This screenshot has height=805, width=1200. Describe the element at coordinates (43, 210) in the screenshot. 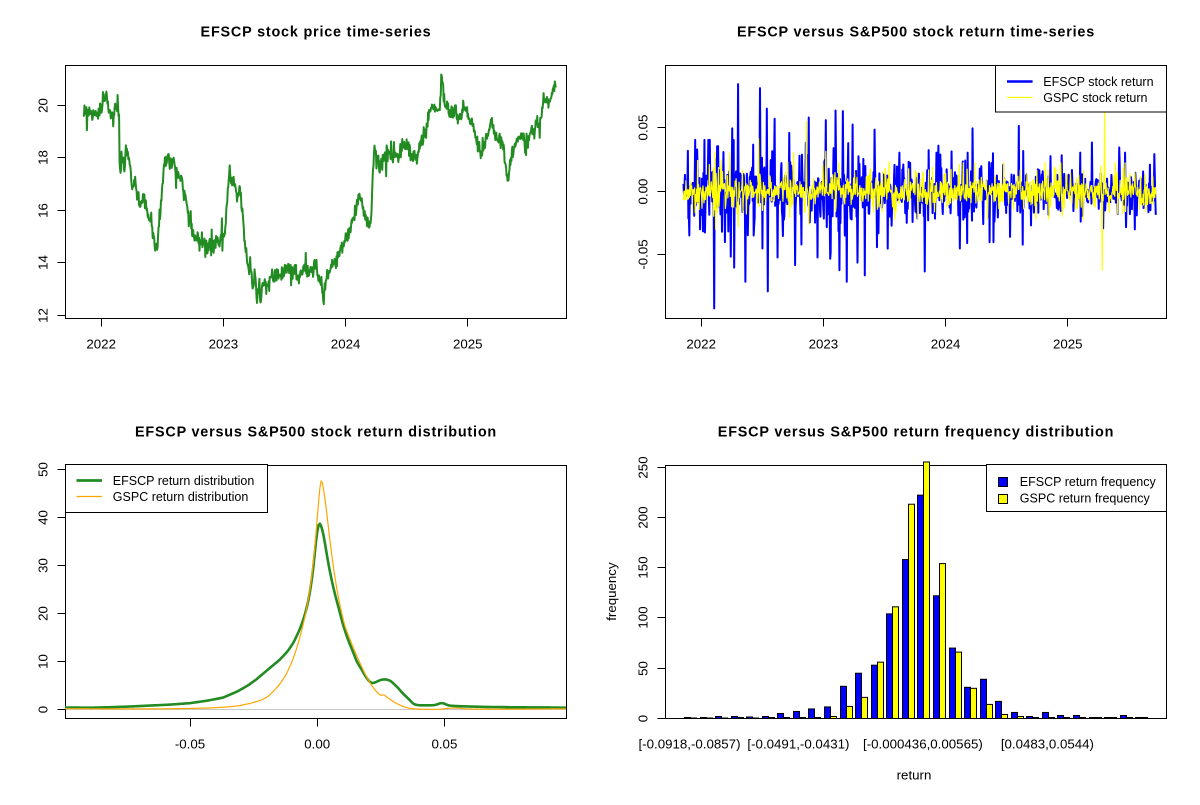

I see `svg-text: 16` at that location.